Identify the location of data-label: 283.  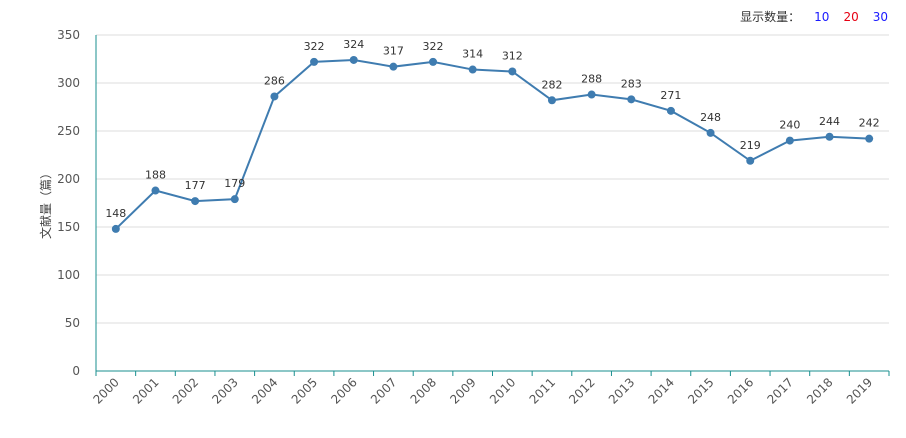
(631, 83).